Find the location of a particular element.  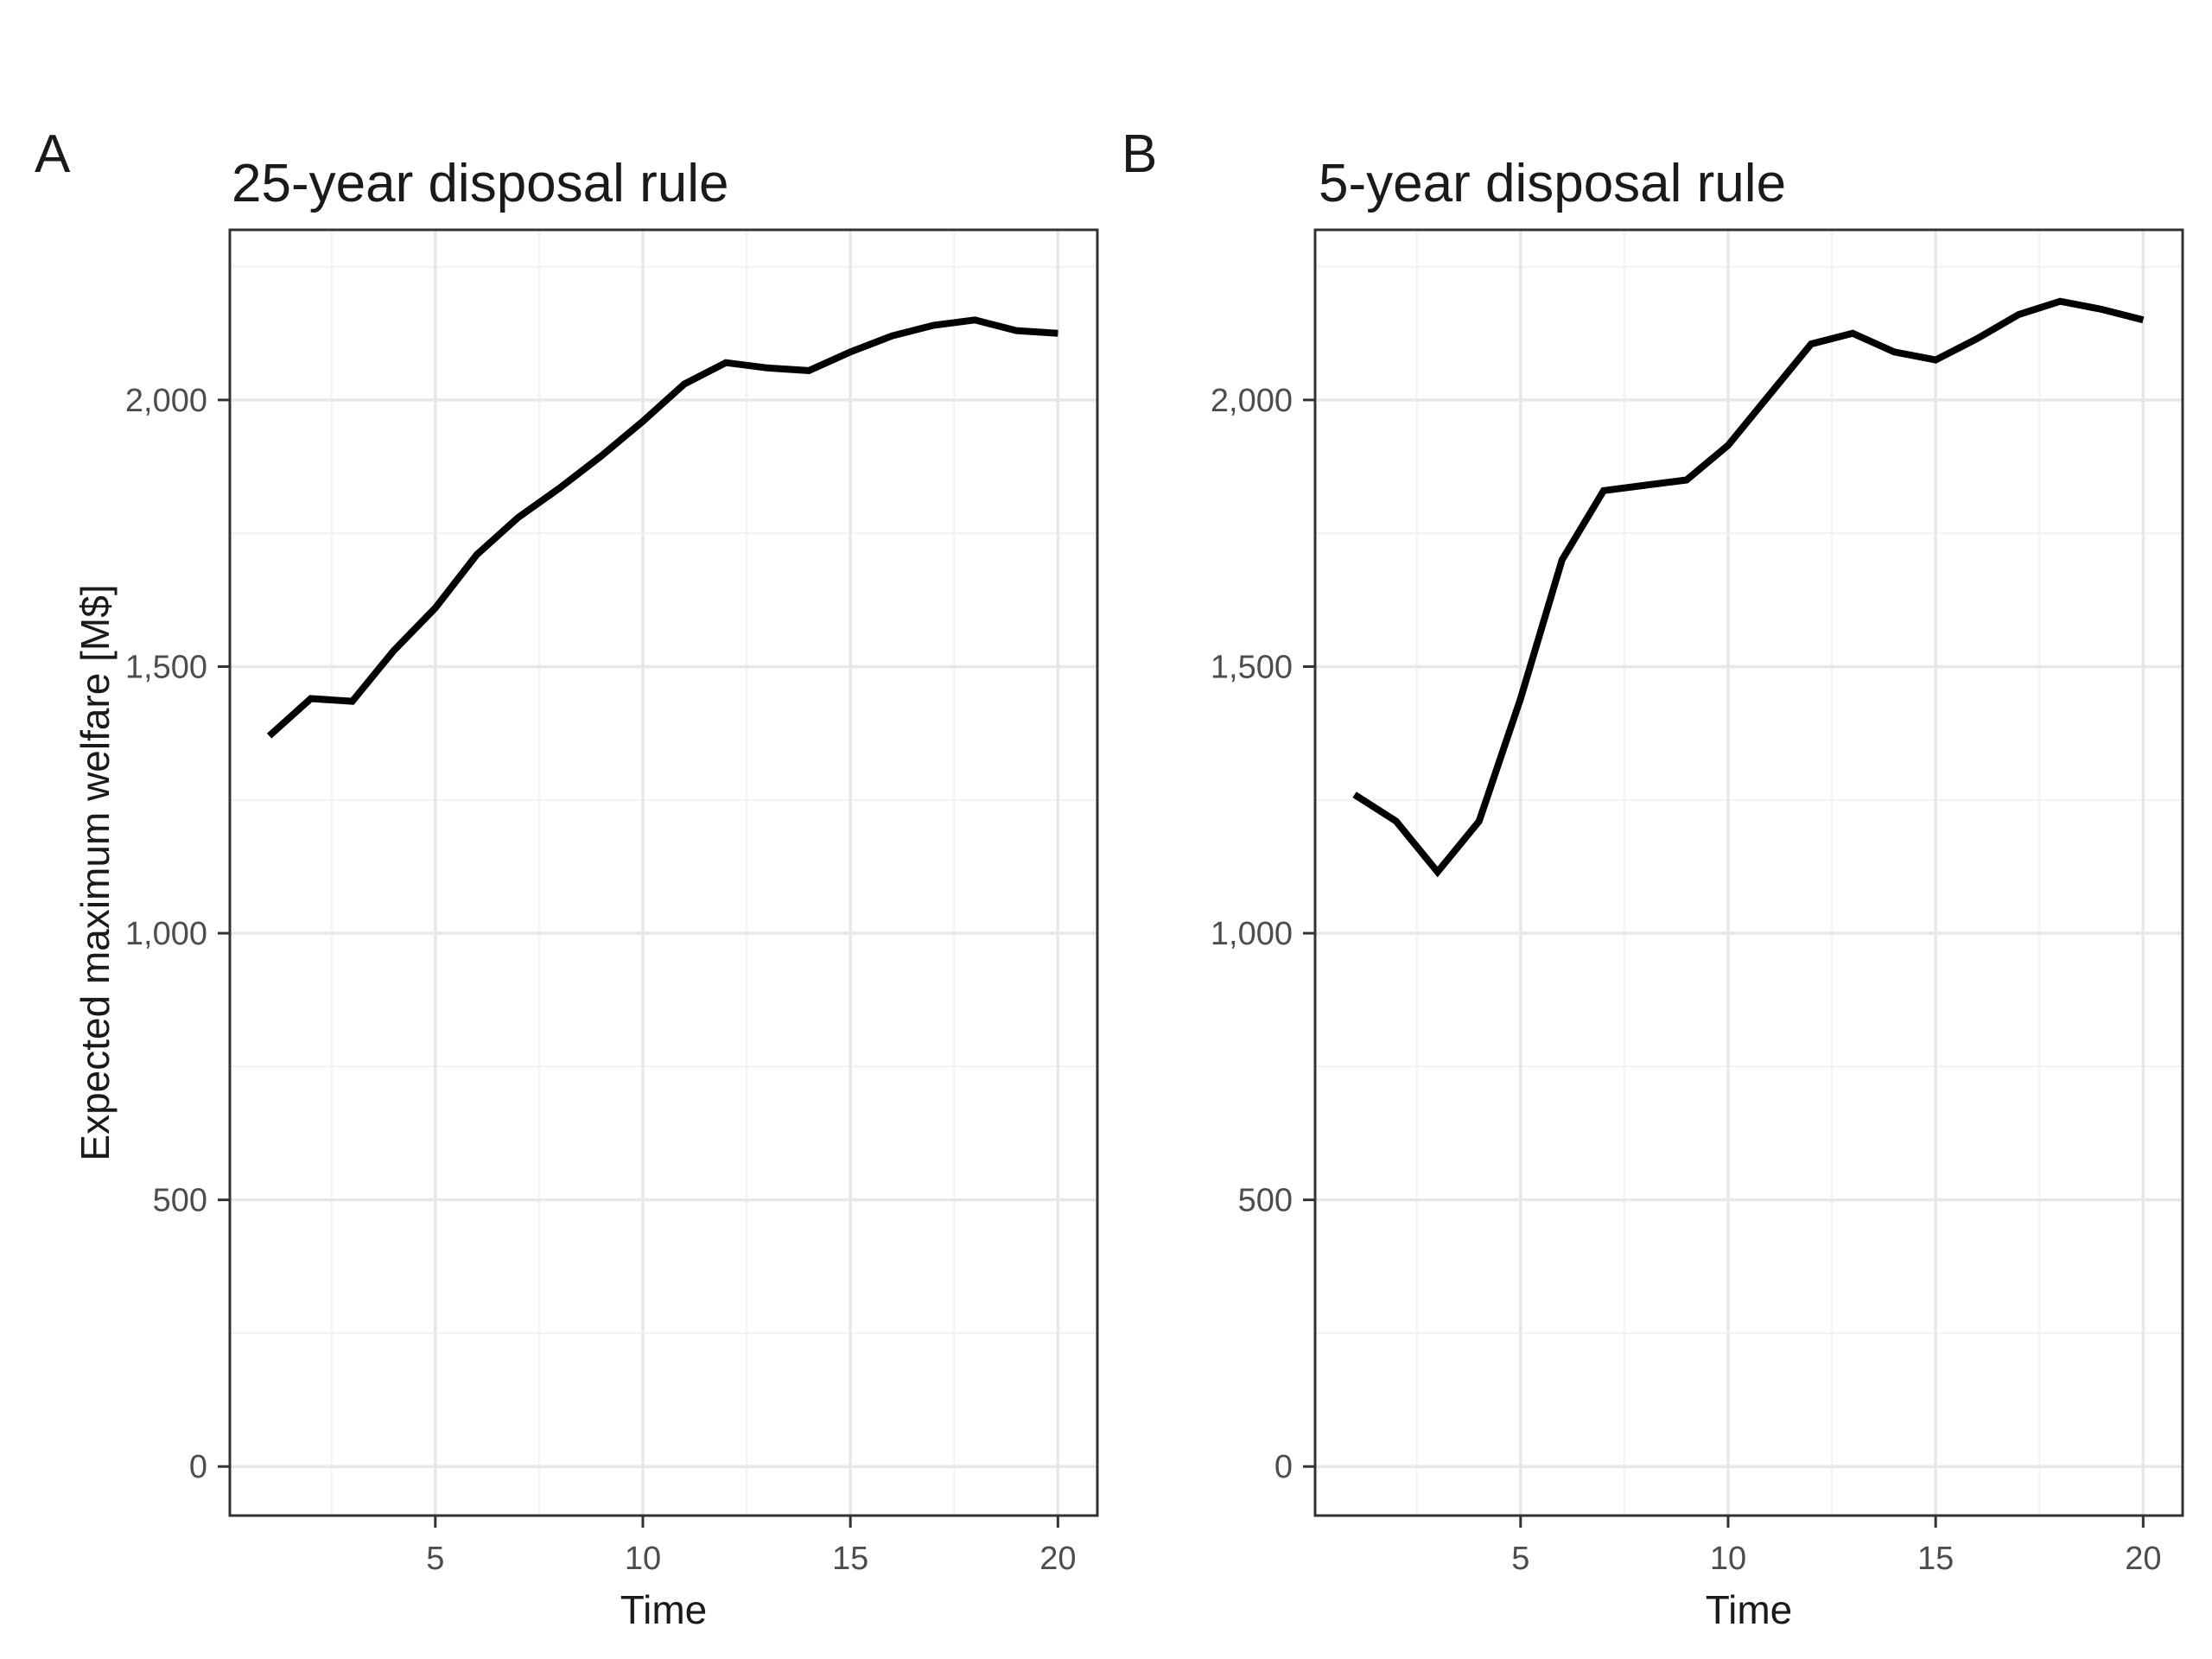

chart-title-b: 5-year disposal rule is located at coordinates (1553, 183).